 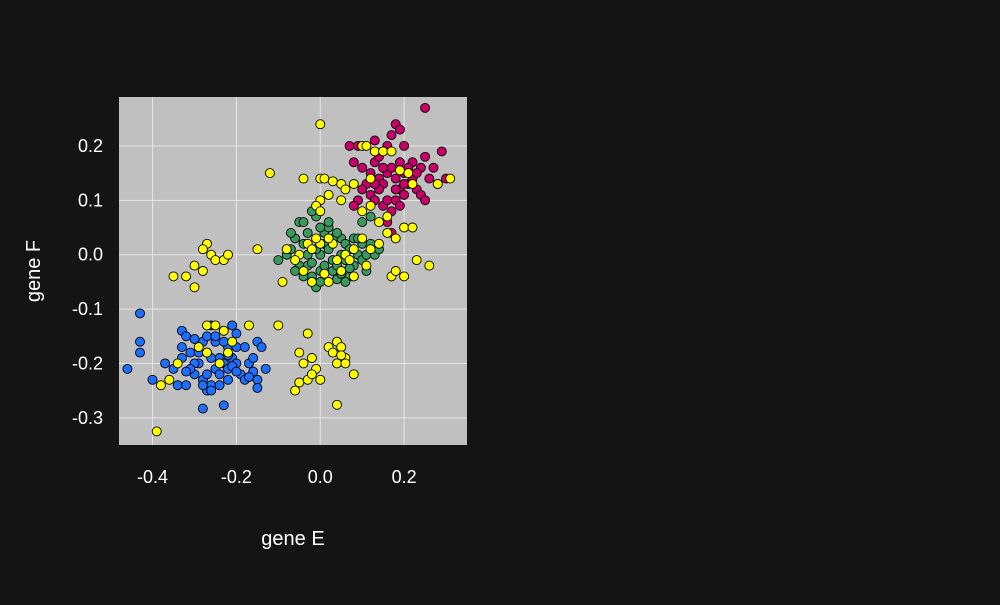 What do you see at coordinates (90, 255) in the screenshot?
I see `y-tick-label: 0.0` at bounding box center [90, 255].